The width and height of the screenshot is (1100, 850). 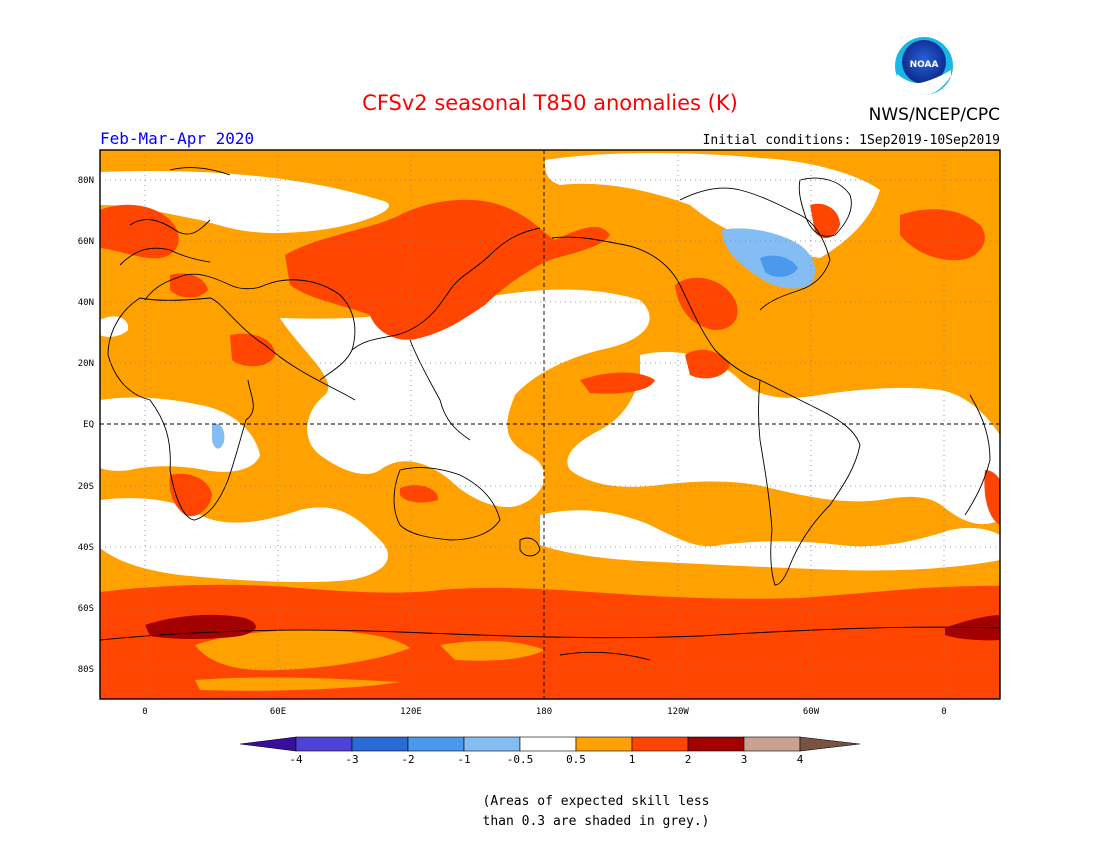 What do you see at coordinates (86, 487) in the screenshot?
I see `y-tick-label: 20S` at bounding box center [86, 487].